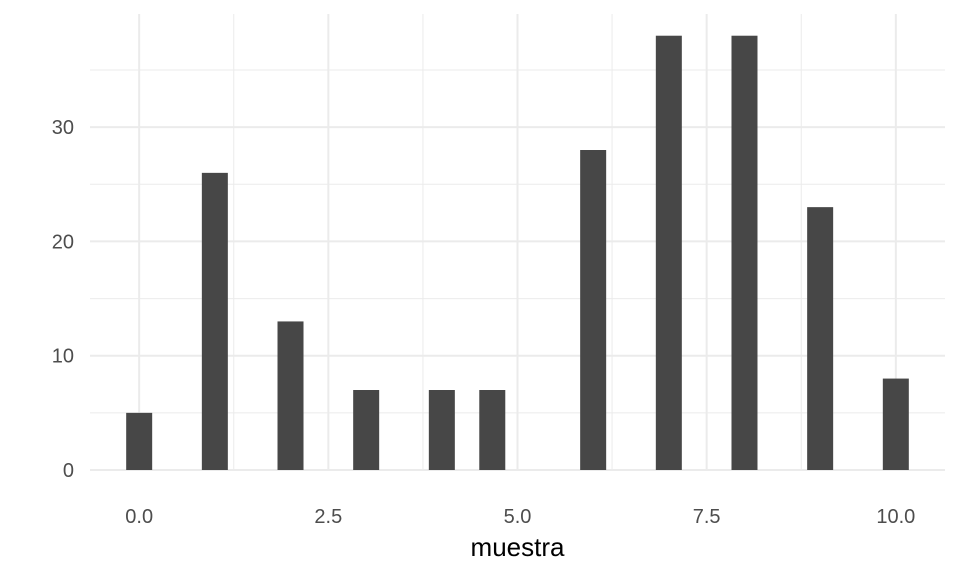  I want to click on x-tick-label: 5.0, so click(518, 517).